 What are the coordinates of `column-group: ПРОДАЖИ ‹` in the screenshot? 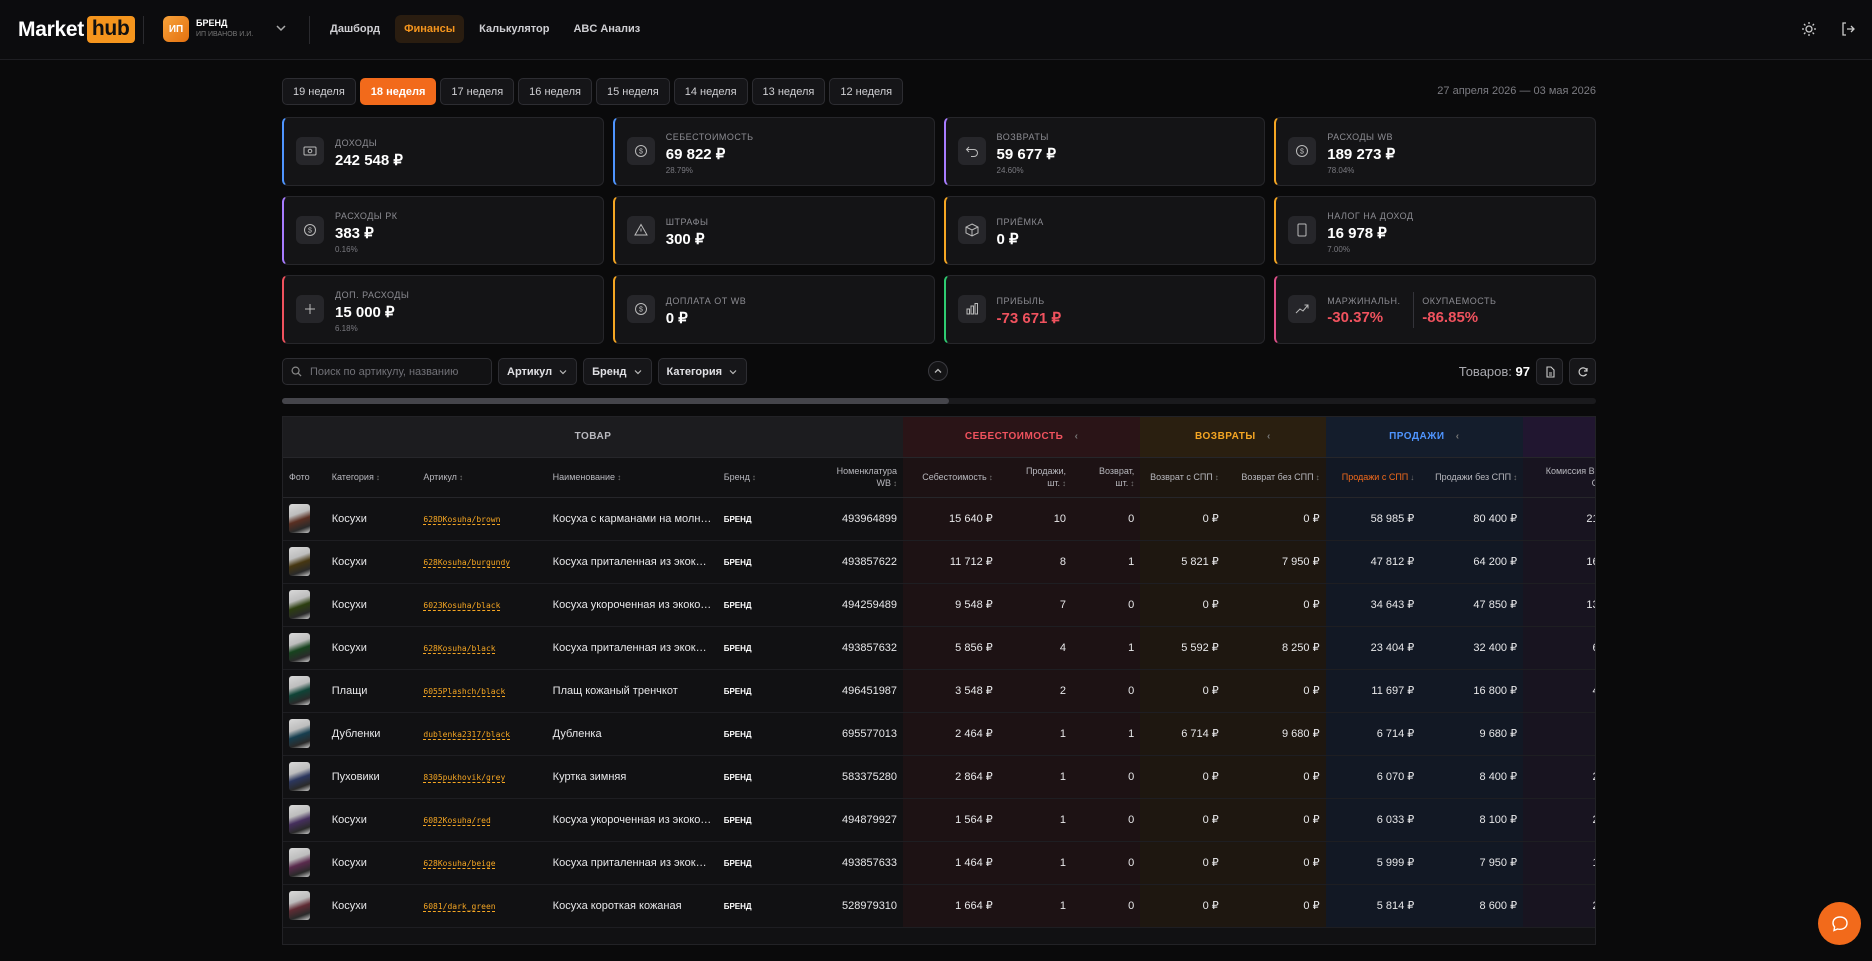 It's located at (1424, 437).